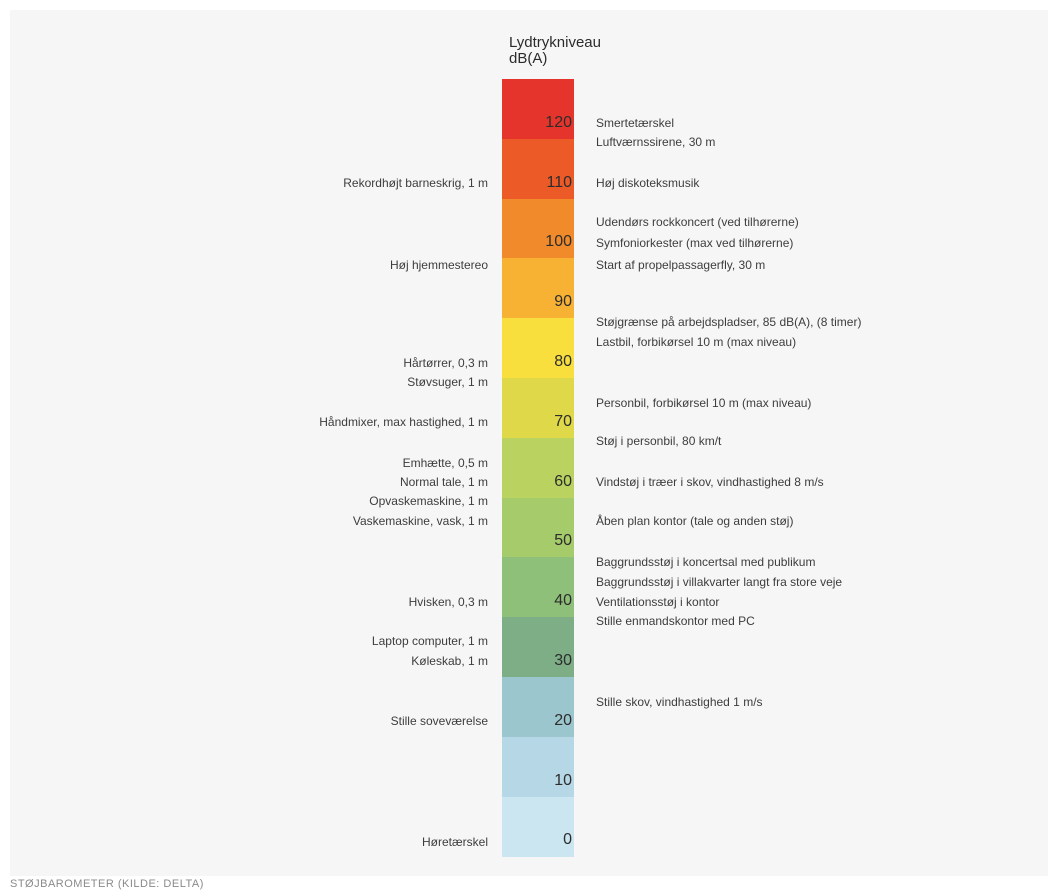 This screenshot has height=891, width=1058. I want to click on scale-header: Lydtrykniveau dB(A), so click(555, 51).